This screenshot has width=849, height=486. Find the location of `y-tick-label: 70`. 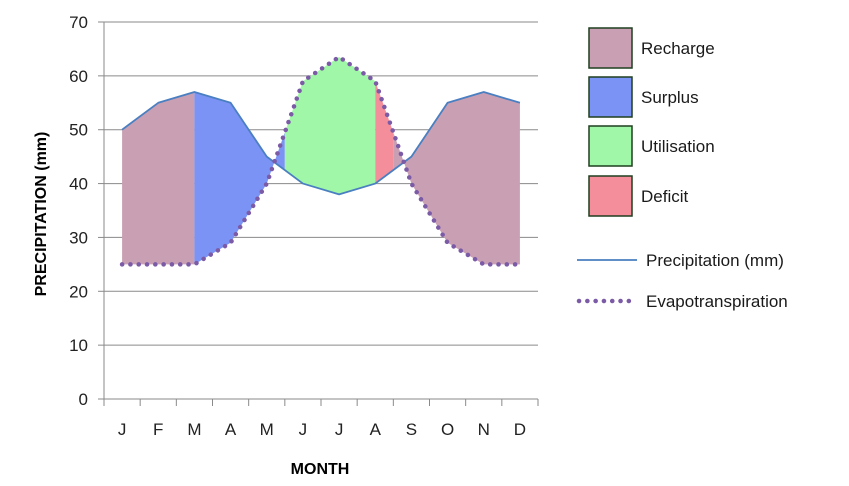

y-tick-label: 70 is located at coordinates (78, 22).